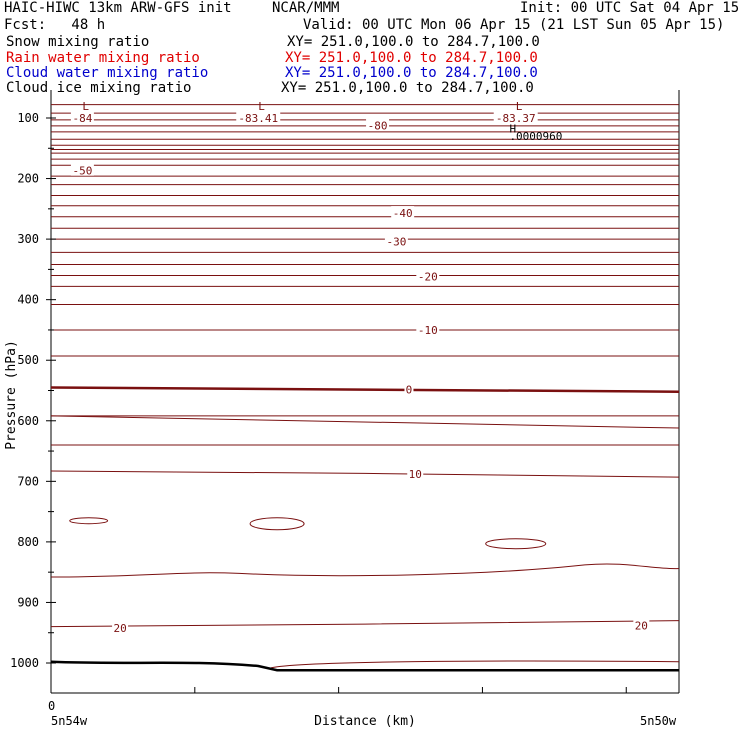  Describe the element at coordinates (55, 25) in the screenshot. I see `header-fcst: Fcst: 48 h` at that location.